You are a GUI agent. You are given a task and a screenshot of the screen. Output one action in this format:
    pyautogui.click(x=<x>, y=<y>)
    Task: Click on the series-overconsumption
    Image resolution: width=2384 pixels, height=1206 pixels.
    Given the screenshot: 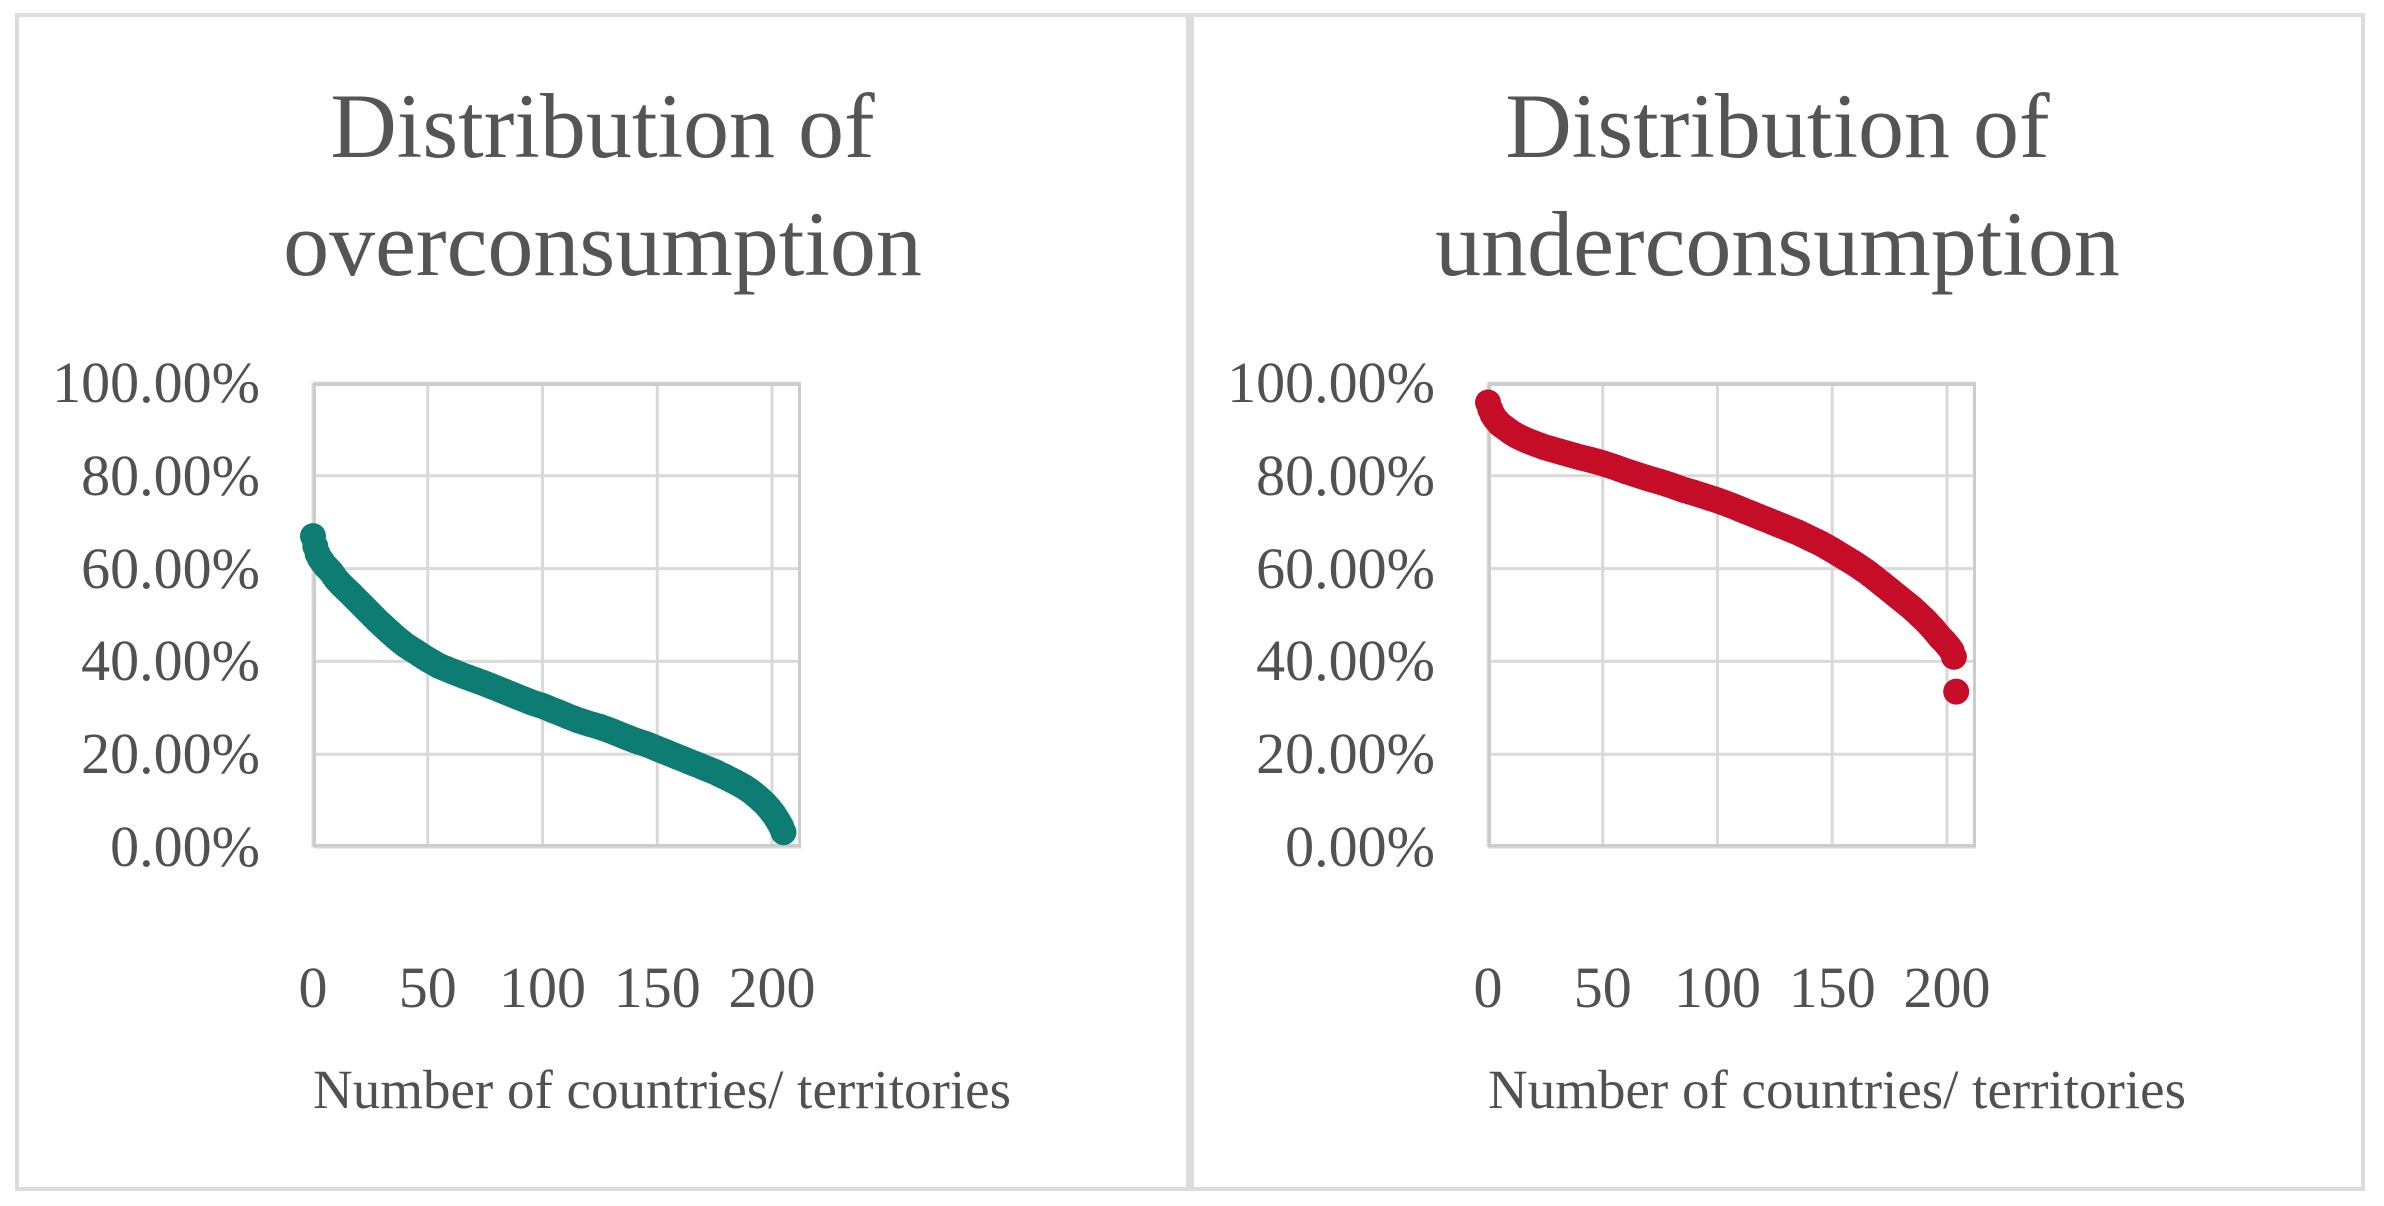 What is the action you would take?
    pyautogui.click(x=548, y=684)
    